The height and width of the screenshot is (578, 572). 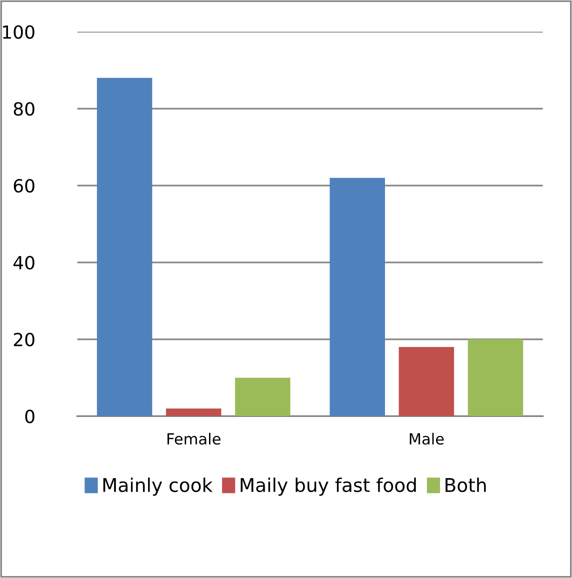 I want to click on legend-label: Maily buy fast food, so click(x=328, y=487).